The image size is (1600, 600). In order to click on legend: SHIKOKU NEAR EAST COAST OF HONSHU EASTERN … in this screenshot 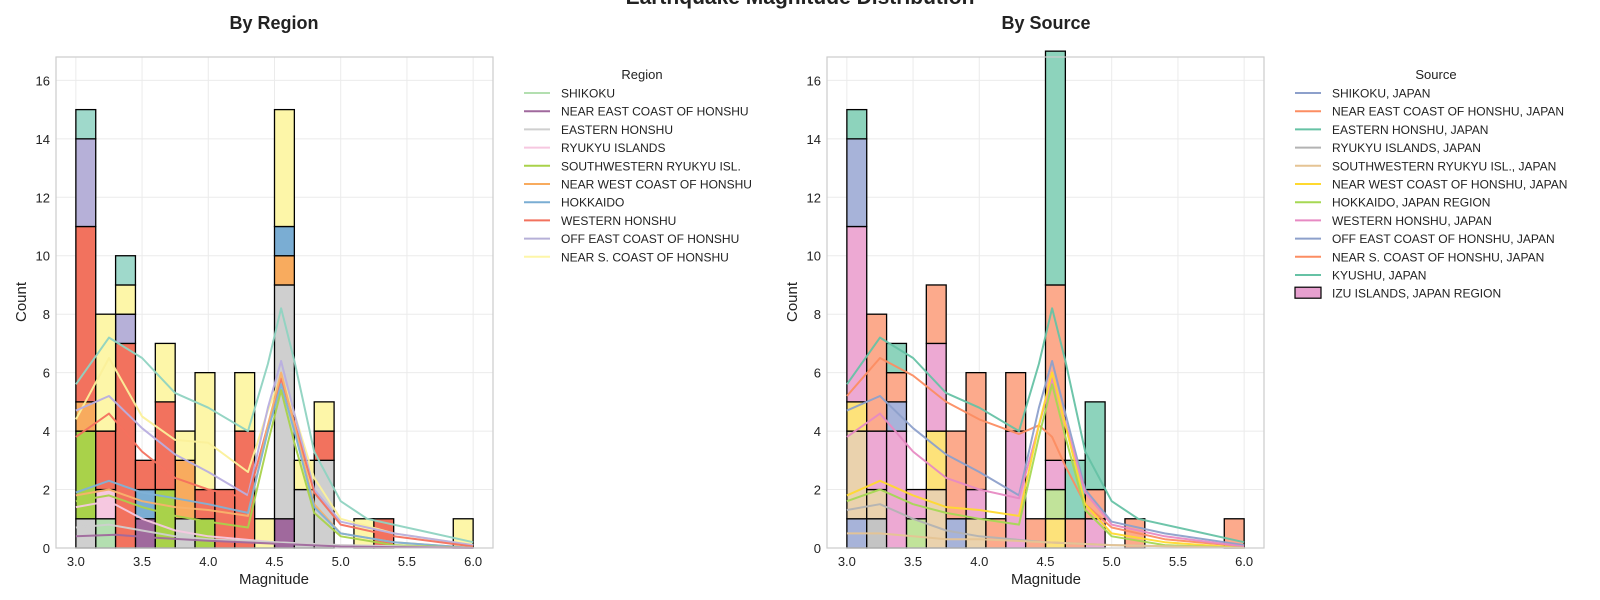, I will do `click(638, 175)`.